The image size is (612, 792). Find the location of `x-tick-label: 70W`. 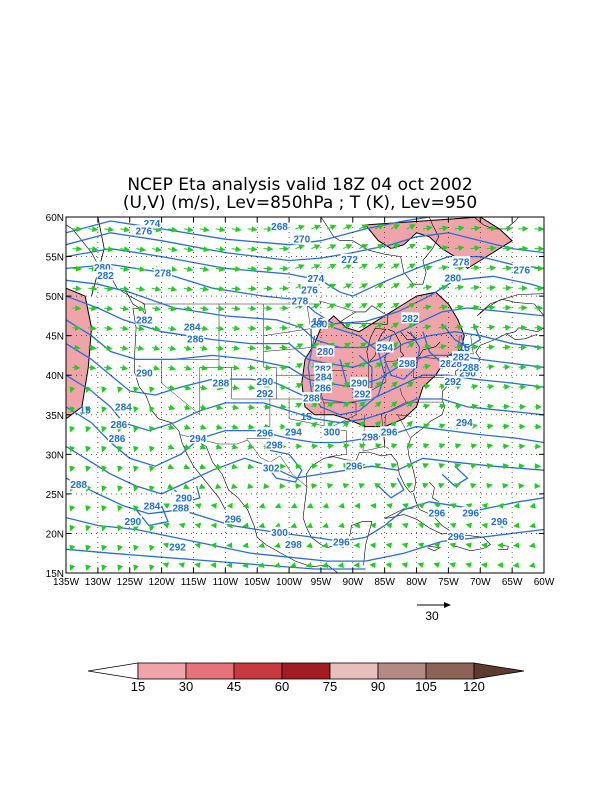

x-tick-label: 70W is located at coordinates (480, 582).